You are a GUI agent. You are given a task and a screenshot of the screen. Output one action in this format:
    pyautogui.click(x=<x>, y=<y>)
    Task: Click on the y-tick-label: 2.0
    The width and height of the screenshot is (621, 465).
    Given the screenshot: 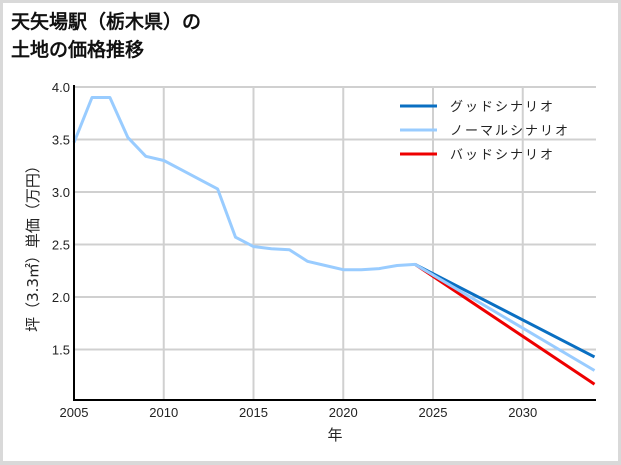 What is the action you would take?
    pyautogui.click(x=61, y=297)
    